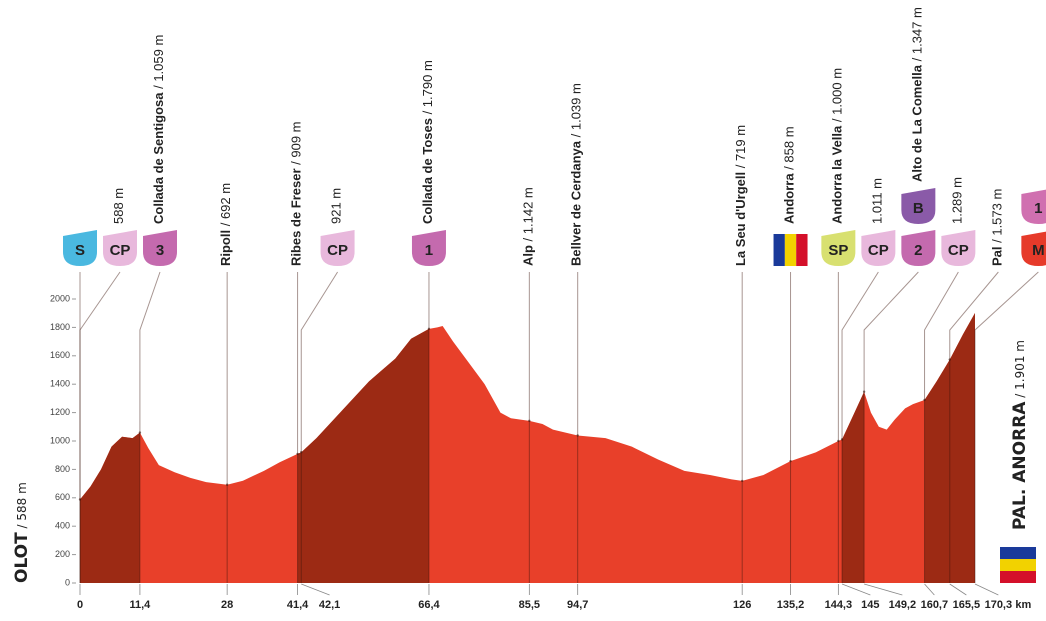 The image size is (1046, 621). What do you see at coordinates (226, 201) in the screenshot?
I see `waypoint-elevation: 692 m` at bounding box center [226, 201].